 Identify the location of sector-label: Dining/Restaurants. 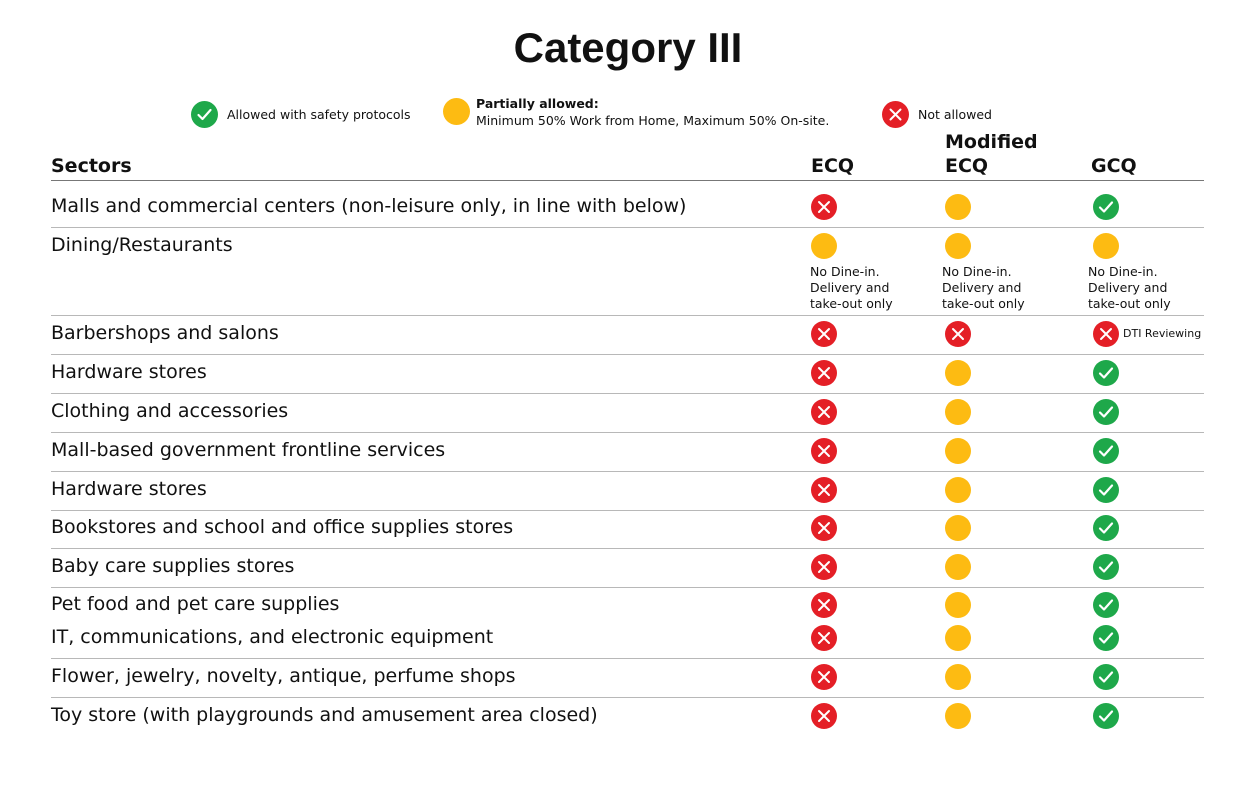
(142, 245).